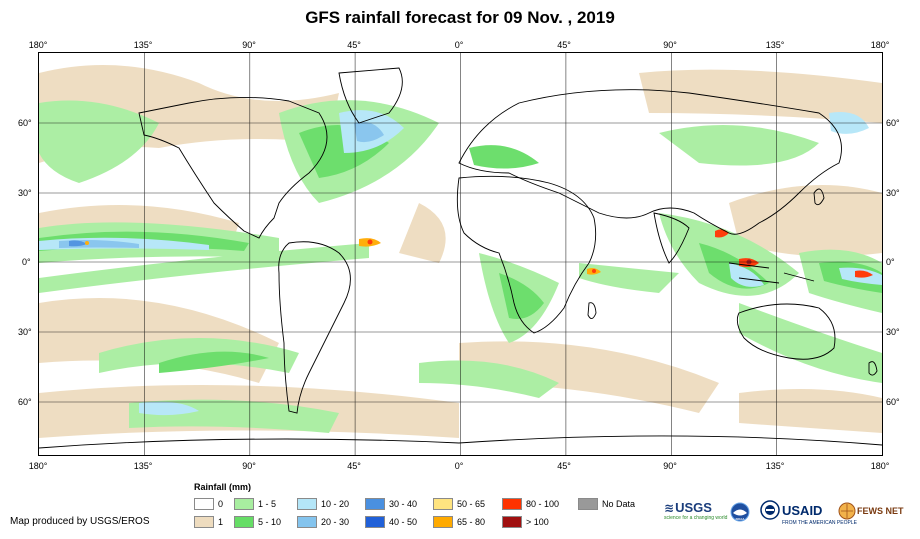  What do you see at coordinates (403, 504) in the screenshot?
I see `legend-label: 30 - 40` at bounding box center [403, 504].